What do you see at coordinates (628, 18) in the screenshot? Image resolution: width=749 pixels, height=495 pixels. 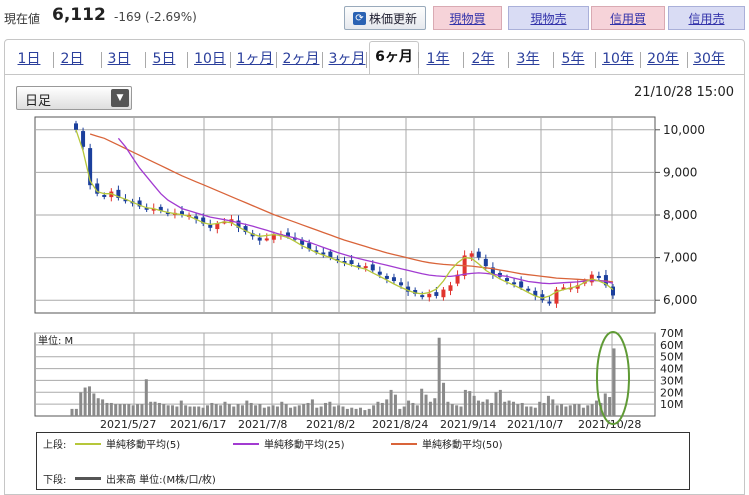 I see `margin-buy-button: 信用買` at bounding box center [628, 18].